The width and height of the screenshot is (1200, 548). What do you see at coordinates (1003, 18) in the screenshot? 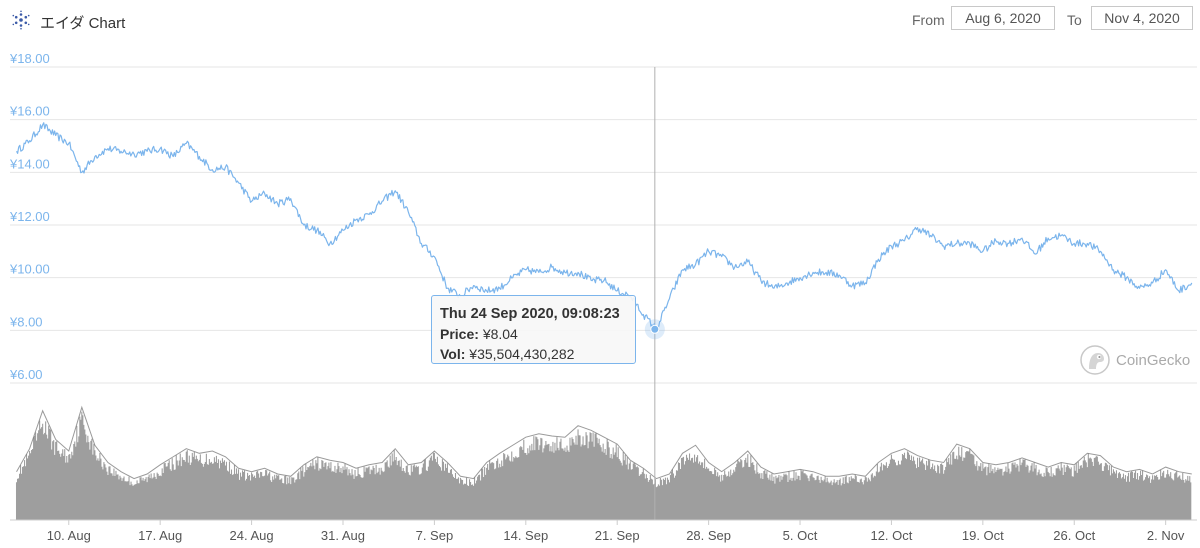
I see `from-date-input` at bounding box center [1003, 18].